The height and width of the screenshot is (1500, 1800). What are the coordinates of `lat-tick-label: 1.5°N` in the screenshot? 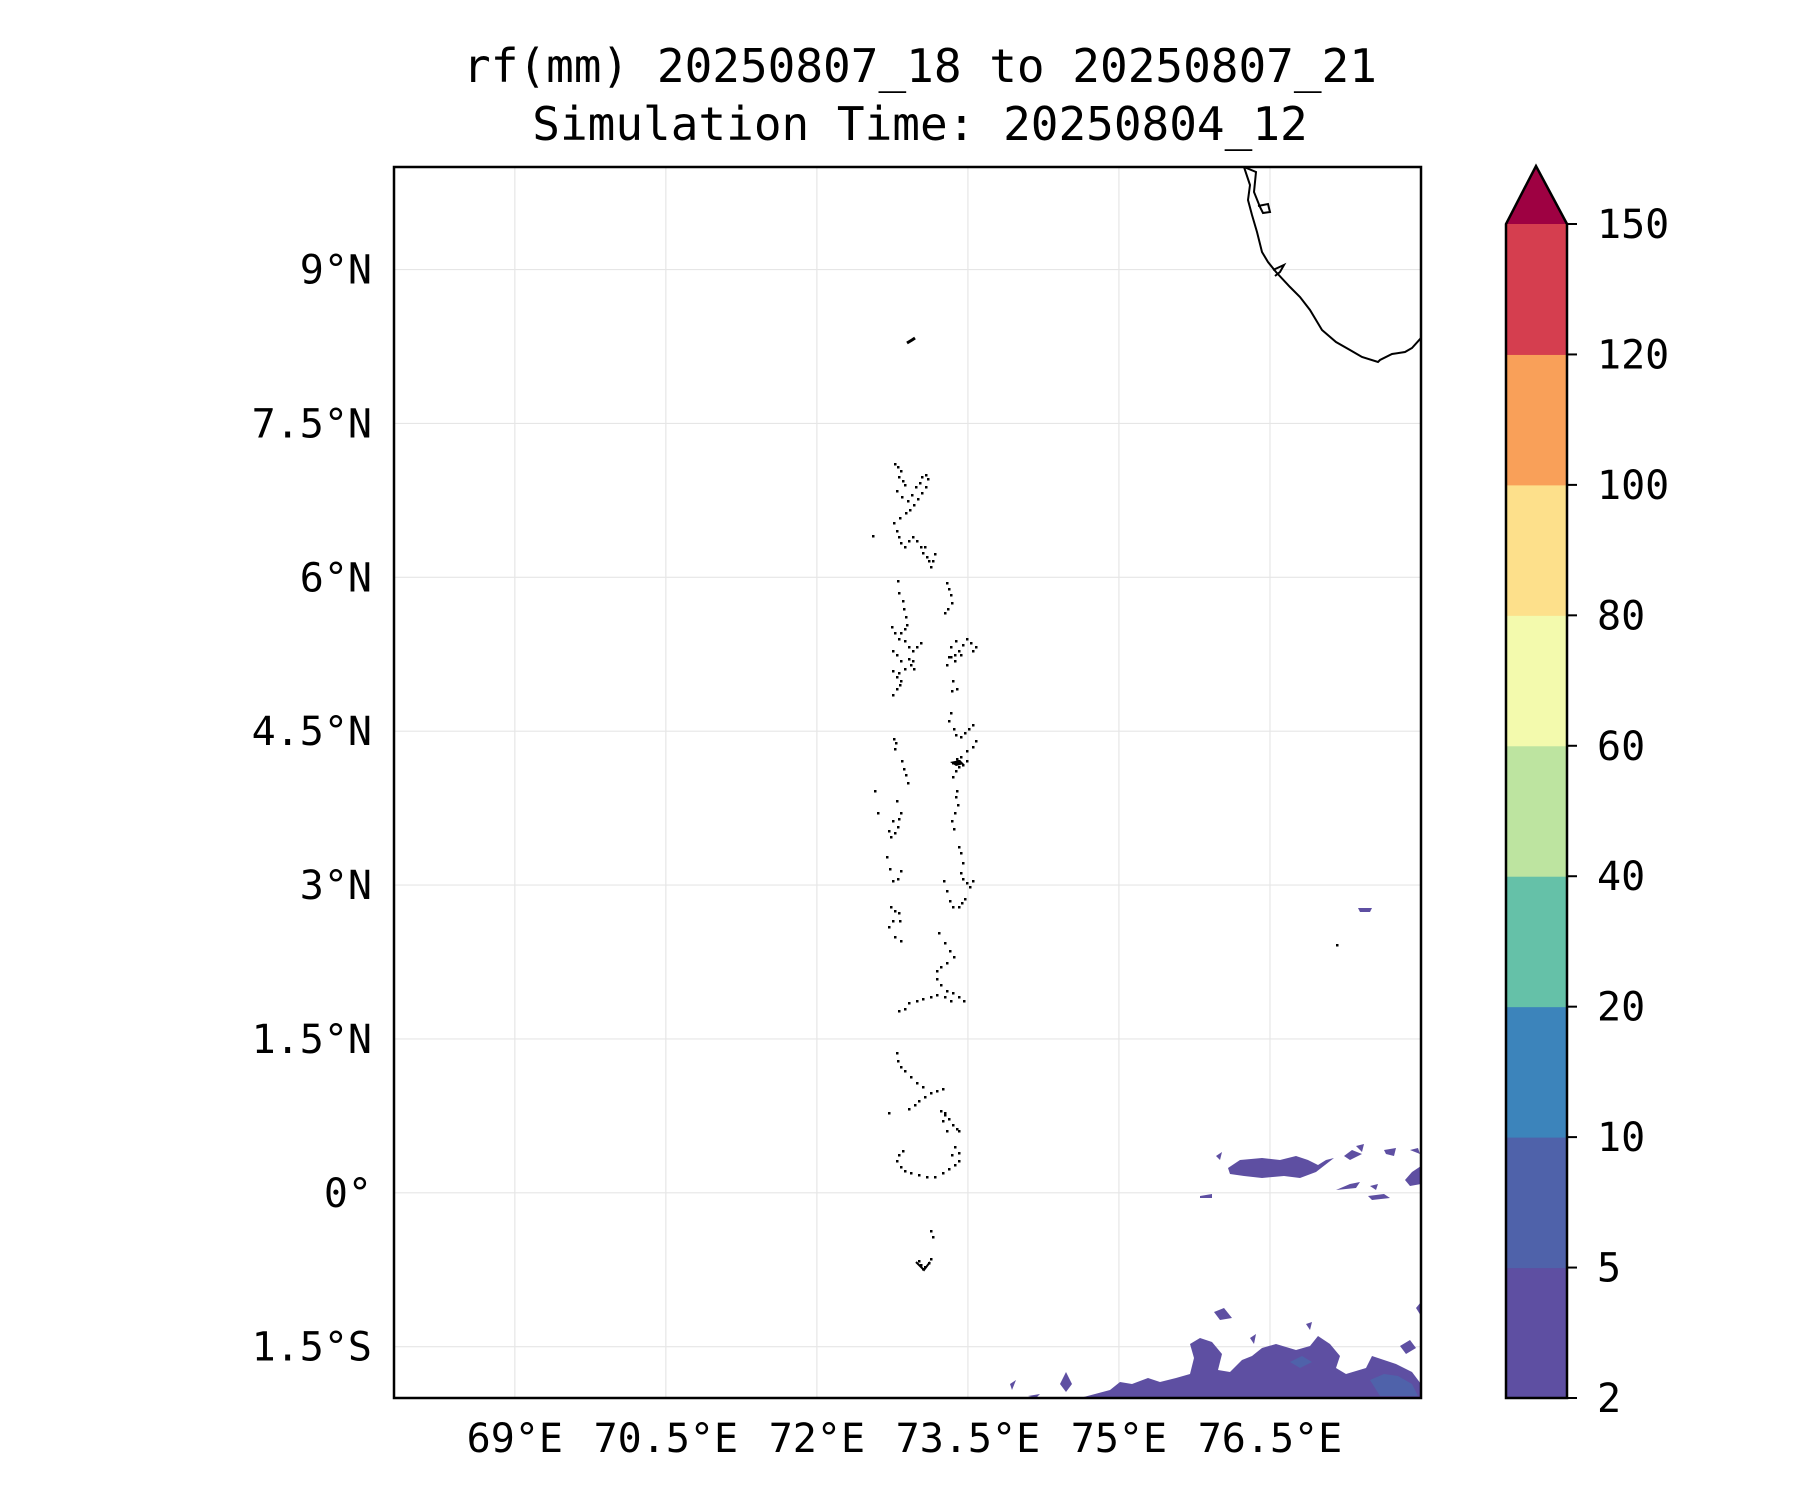 It's located at (312, 1040).